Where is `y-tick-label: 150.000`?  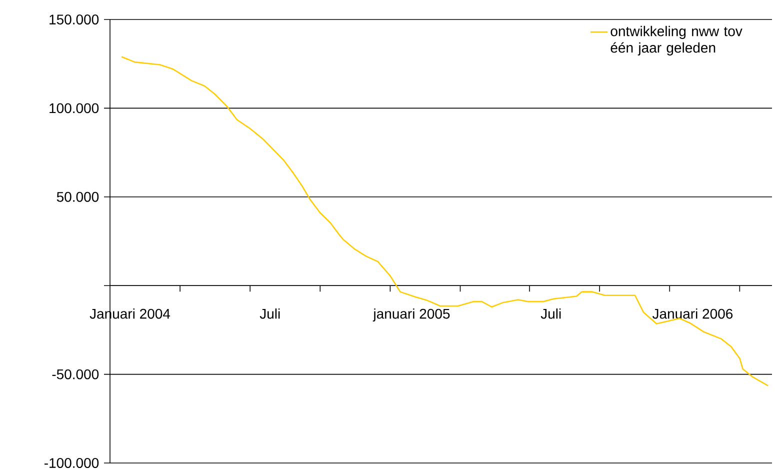
y-tick-label: 150.000 is located at coordinates (74, 19).